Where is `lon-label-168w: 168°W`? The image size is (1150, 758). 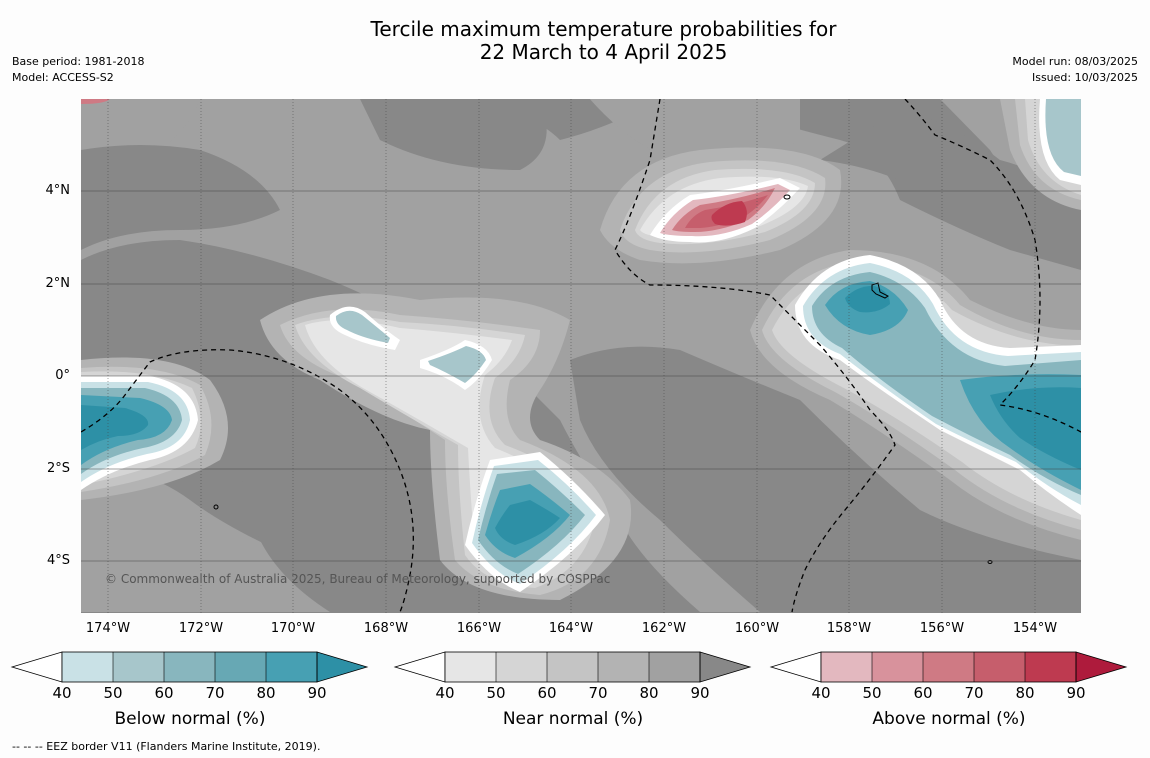
lon-label-168w: 168°W is located at coordinates (386, 628).